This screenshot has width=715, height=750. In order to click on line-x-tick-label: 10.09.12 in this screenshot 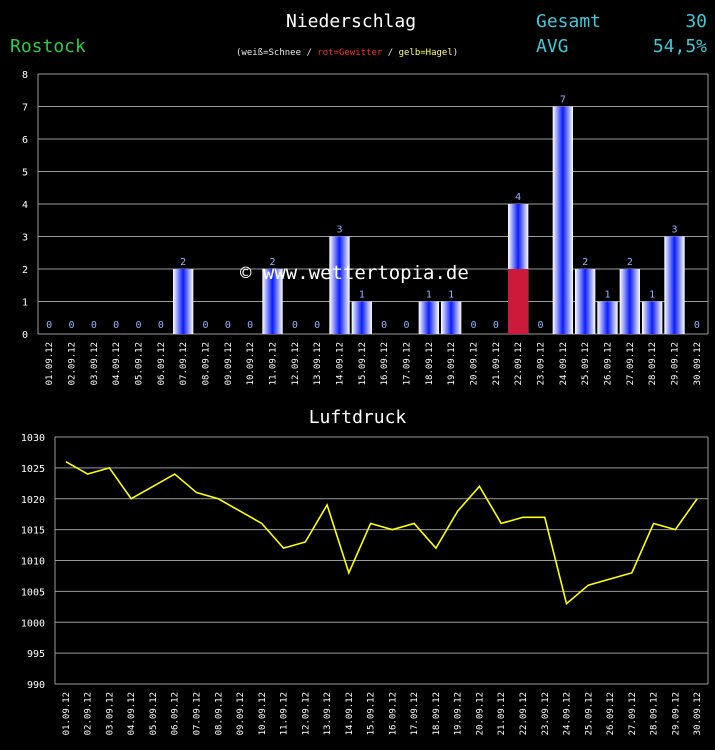, I will do `click(263, 713)`.